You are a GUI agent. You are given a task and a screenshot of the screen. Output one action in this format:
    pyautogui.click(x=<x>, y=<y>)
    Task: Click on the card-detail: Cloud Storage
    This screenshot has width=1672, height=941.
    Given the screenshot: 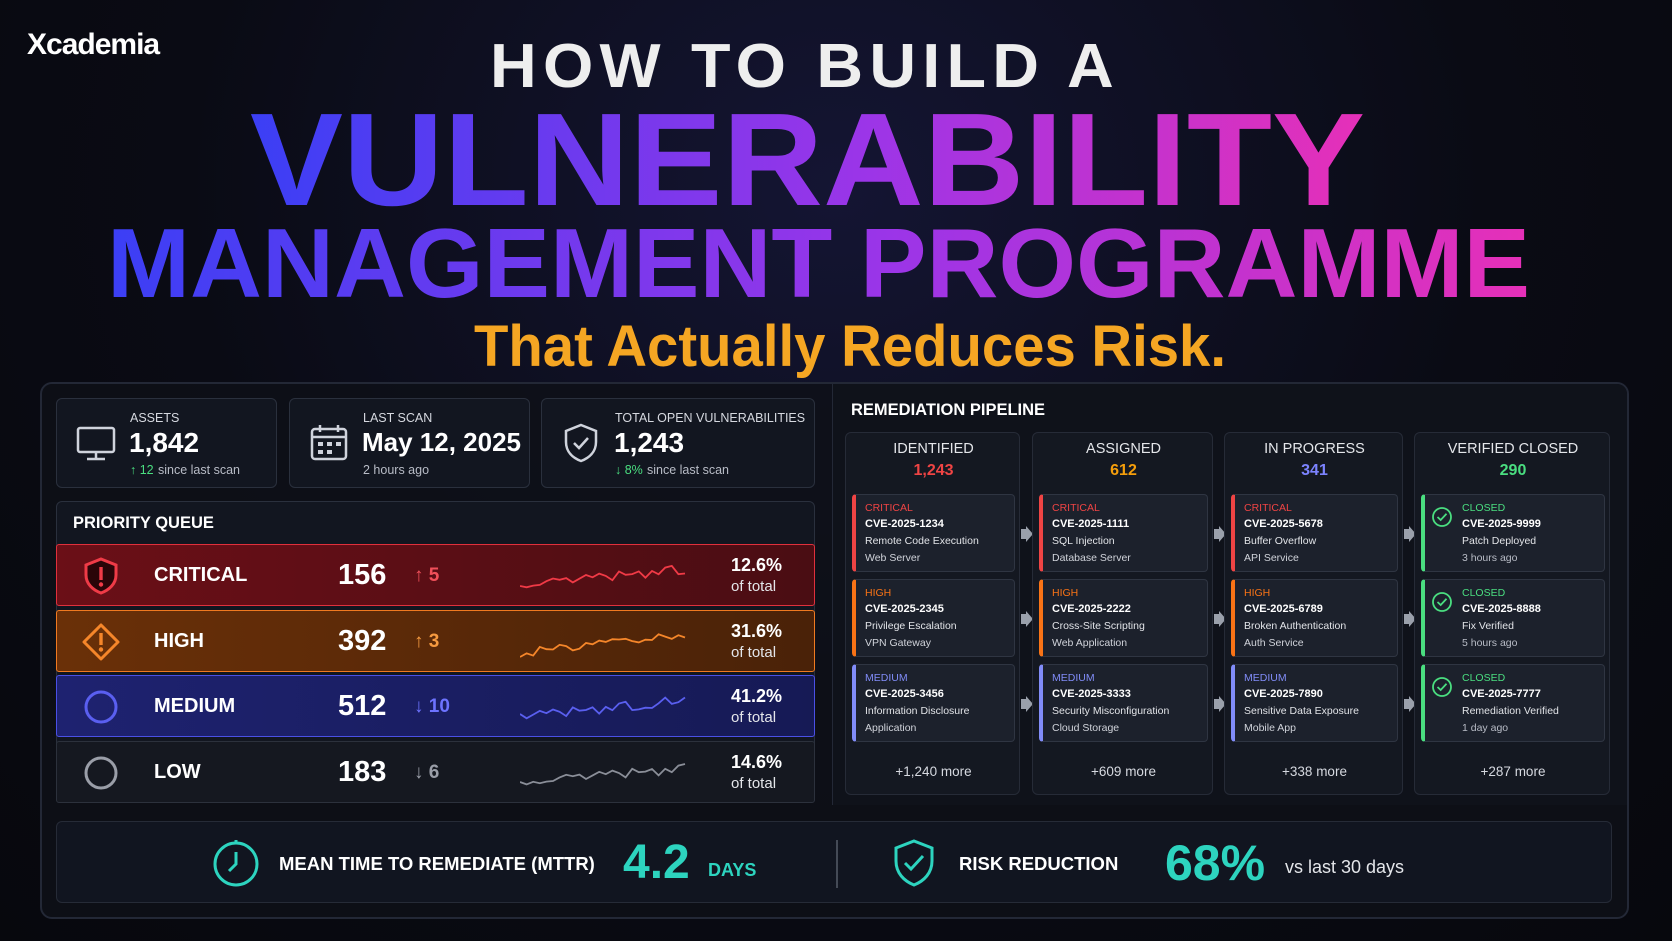 What is the action you would take?
    pyautogui.click(x=1086, y=728)
    